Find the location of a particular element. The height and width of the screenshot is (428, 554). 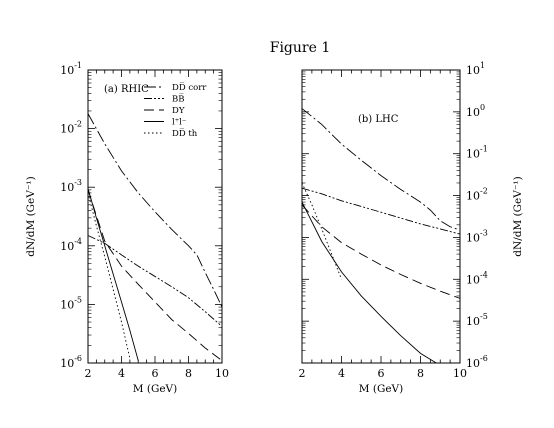

legend-label-5: DD̅ th is located at coordinates (185, 133).